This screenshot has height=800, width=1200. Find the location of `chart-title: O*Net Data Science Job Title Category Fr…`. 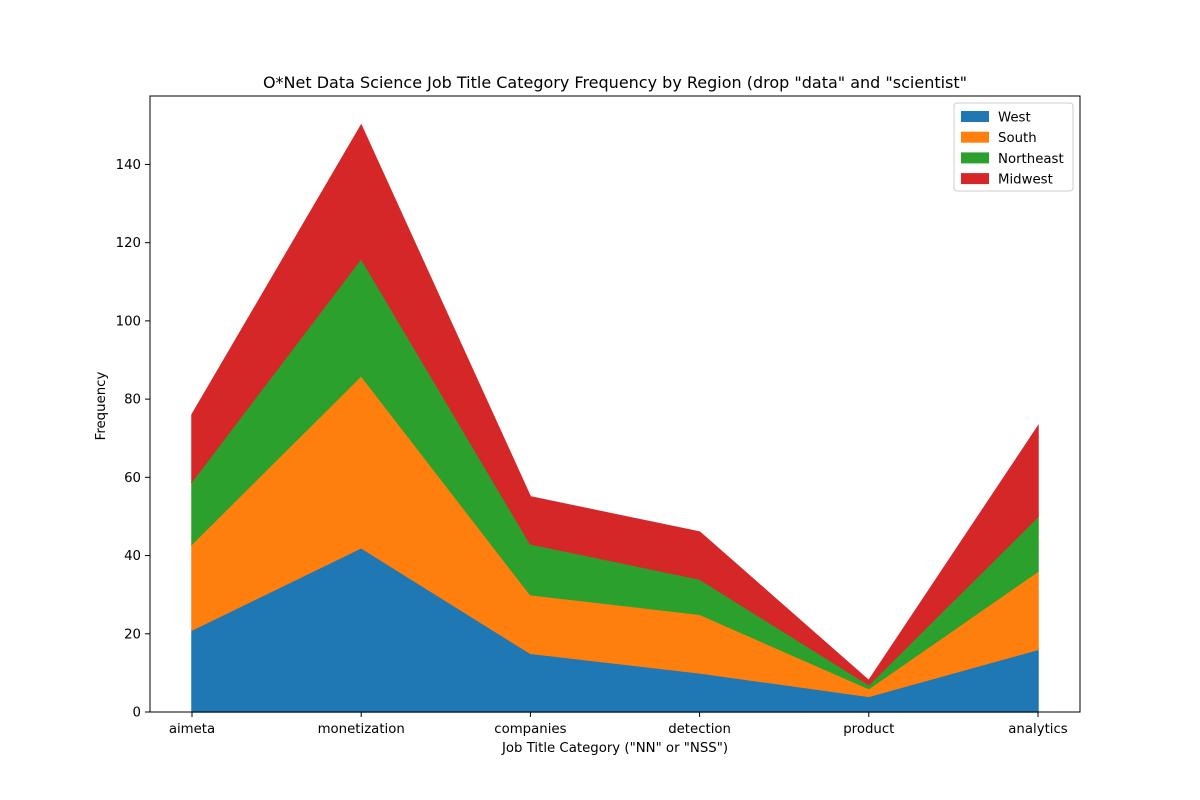

chart-title: O*Net Data Science Job Title Category Fr… is located at coordinates (615, 82).